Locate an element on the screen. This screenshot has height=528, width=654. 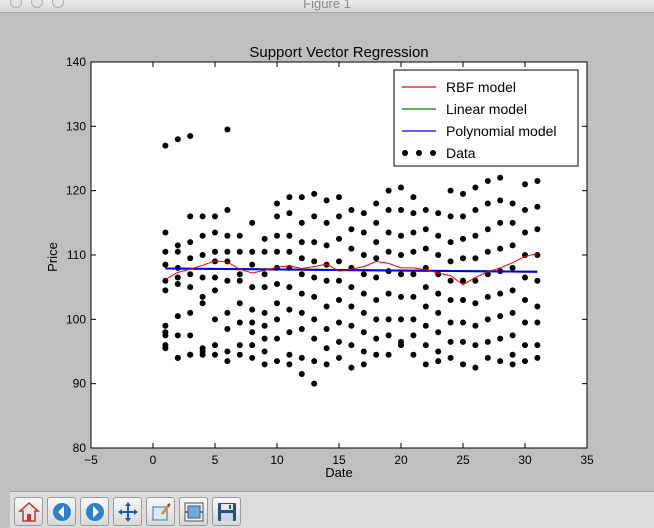
y-axis-label: Price is located at coordinates (52, 257).